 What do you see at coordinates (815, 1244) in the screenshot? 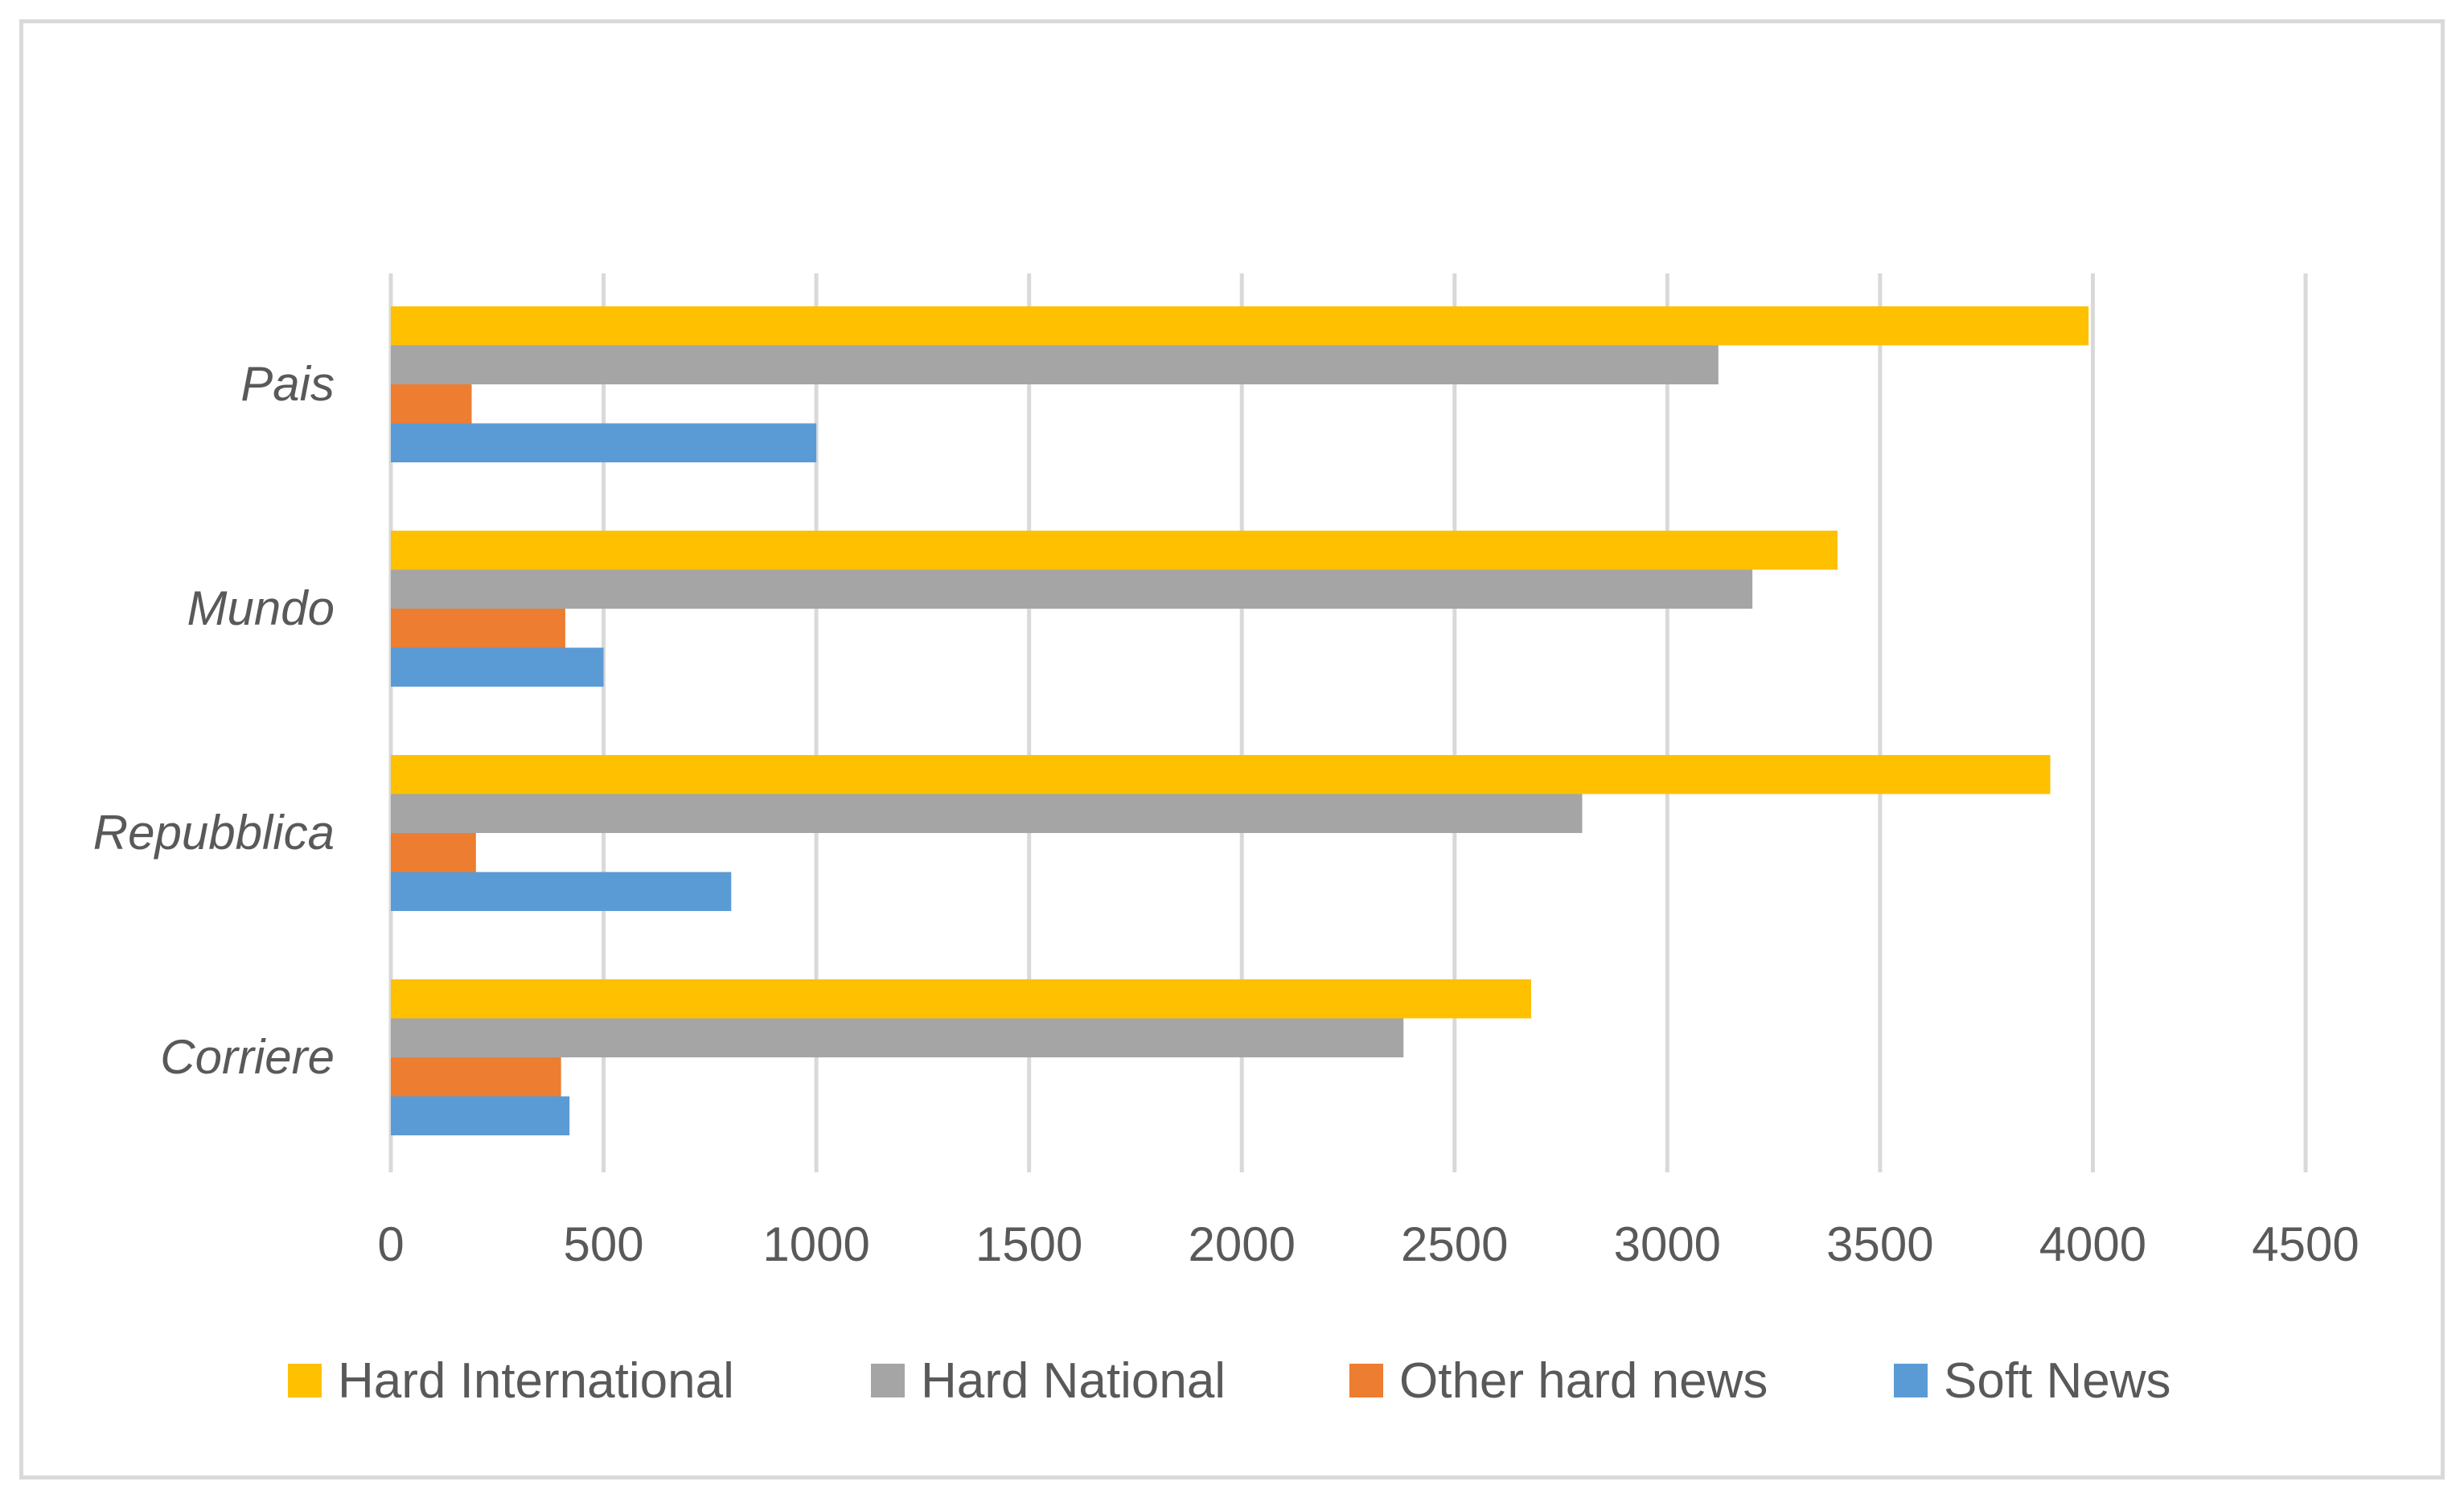
I see `x-tick-label: 1000` at bounding box center [815, 1244].